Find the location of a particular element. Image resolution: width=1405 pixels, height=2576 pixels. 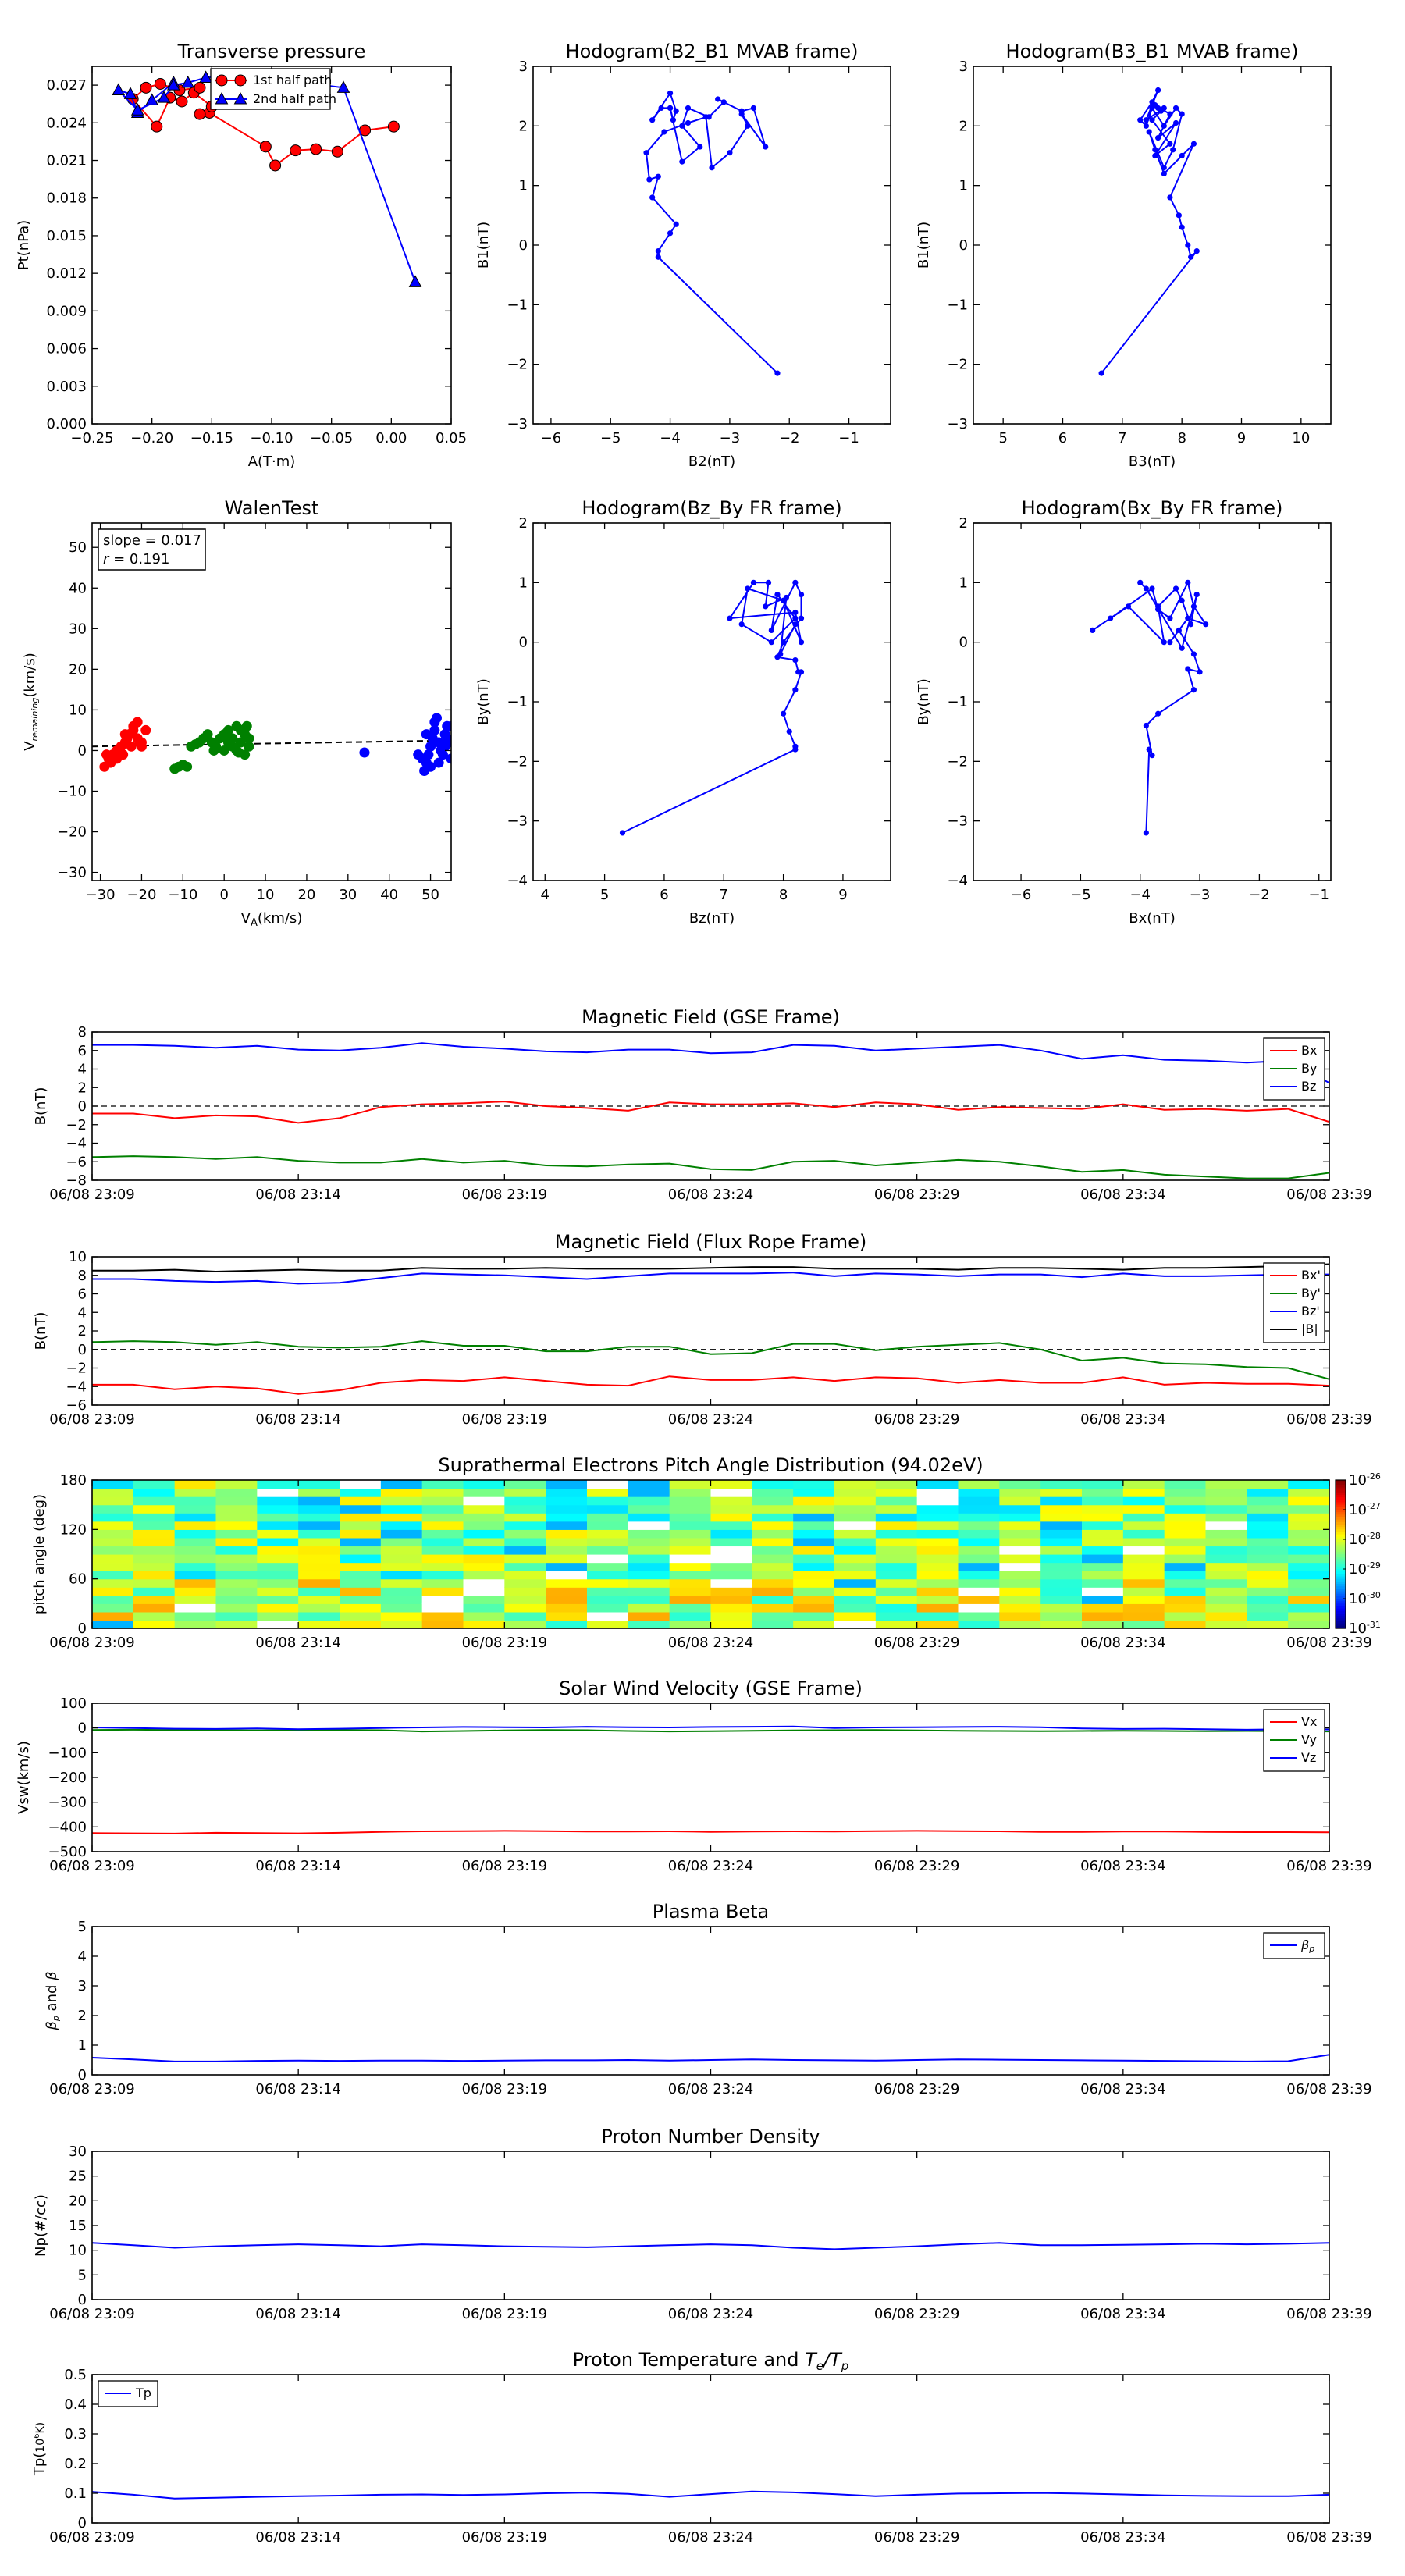

walen-series-0-point is located at coordinates (106, 754).